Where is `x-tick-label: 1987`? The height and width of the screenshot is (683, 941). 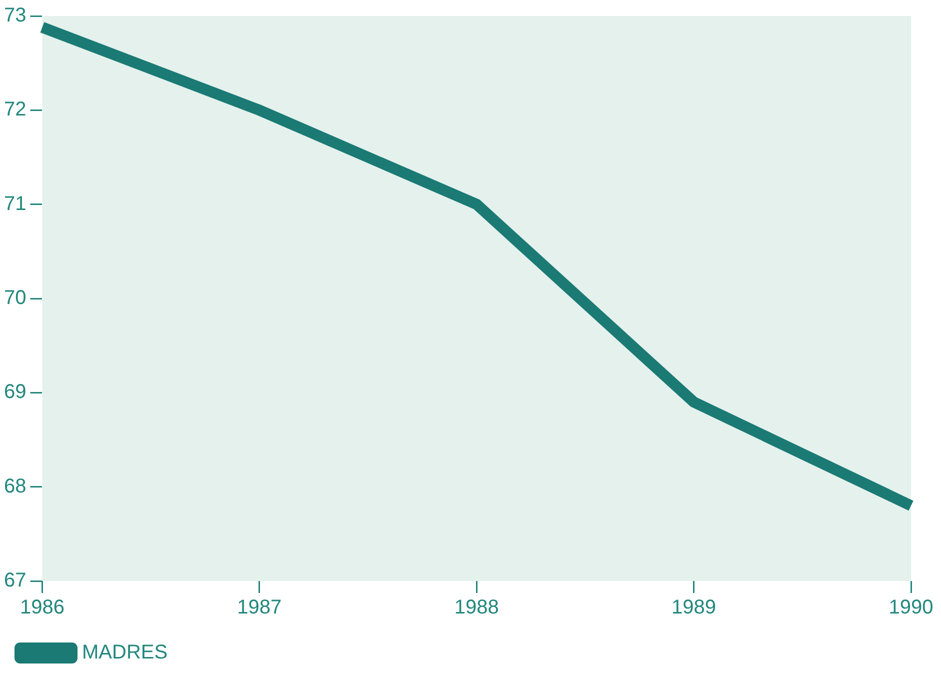 x-tick-label: 1987 is located at coordinates (259, 607).